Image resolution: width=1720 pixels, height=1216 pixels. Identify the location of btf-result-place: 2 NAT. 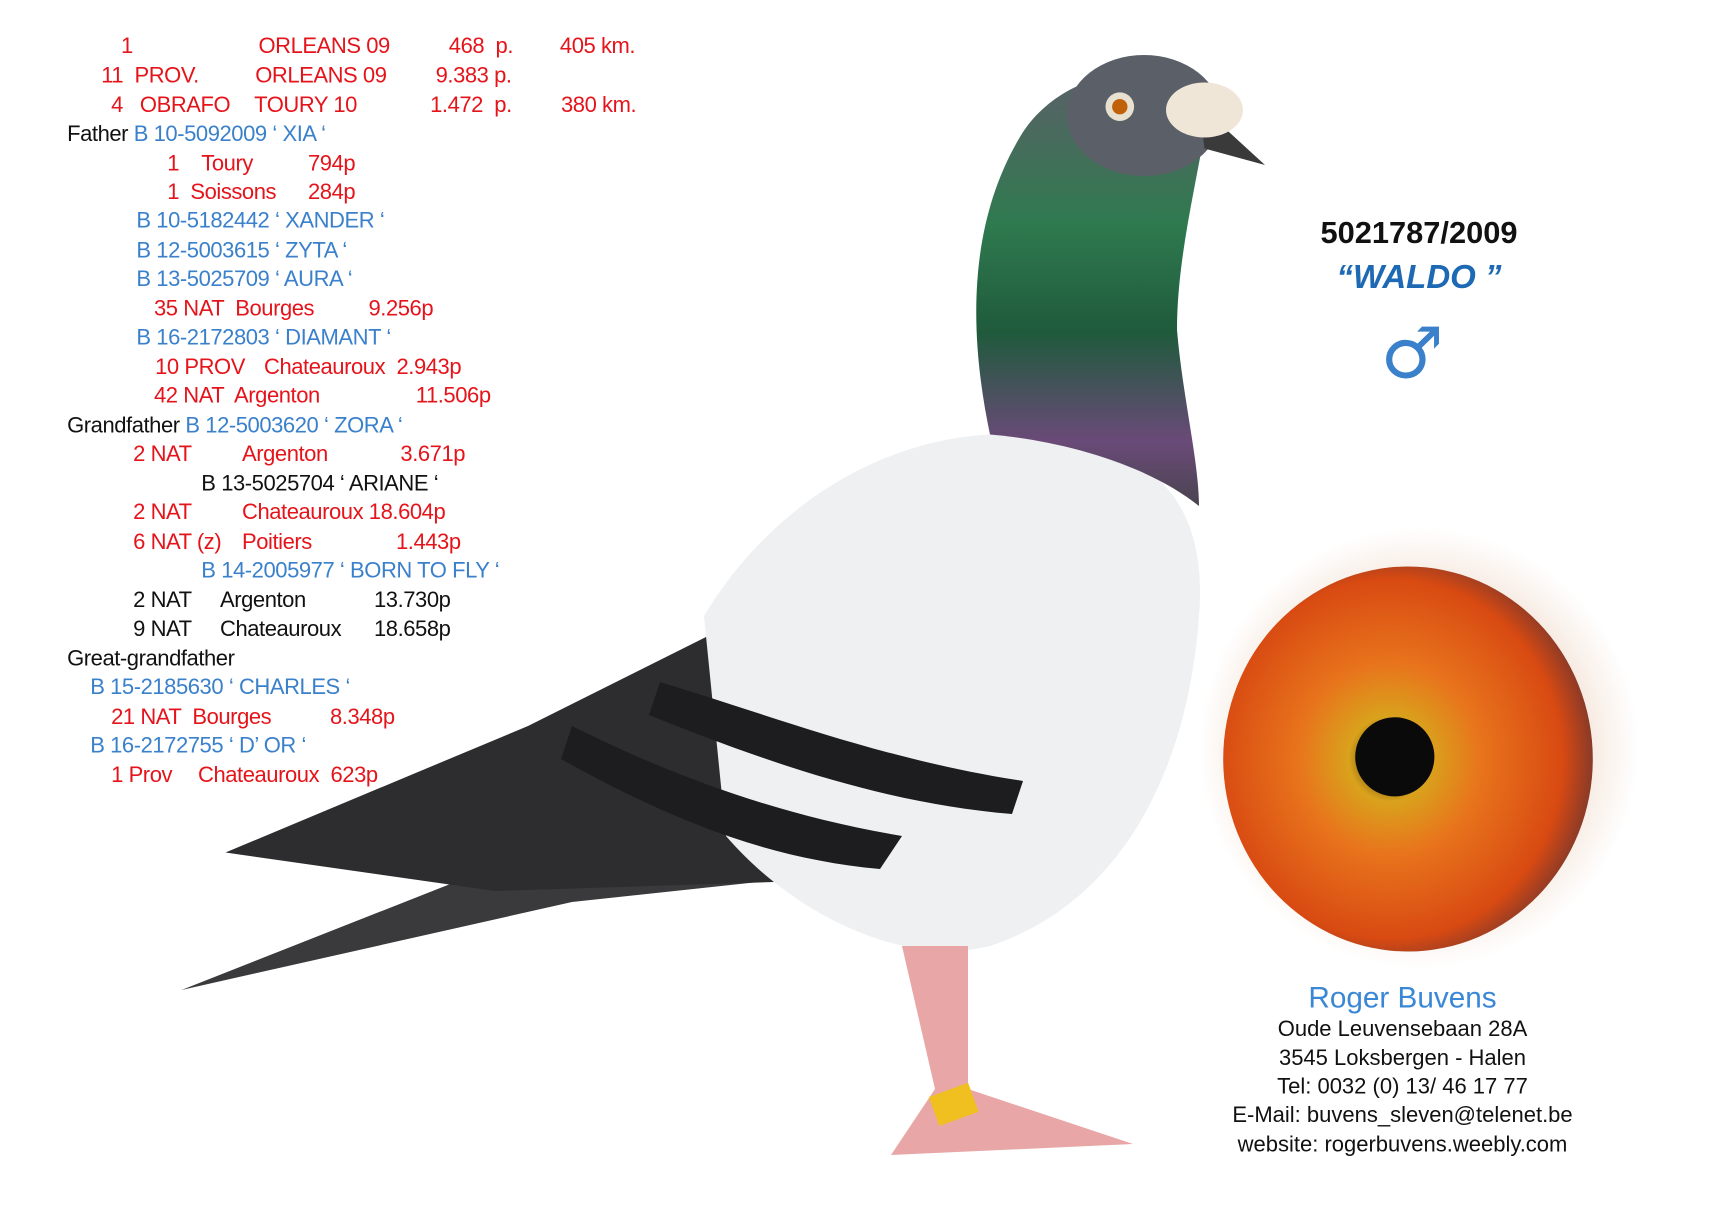
(162, 600).